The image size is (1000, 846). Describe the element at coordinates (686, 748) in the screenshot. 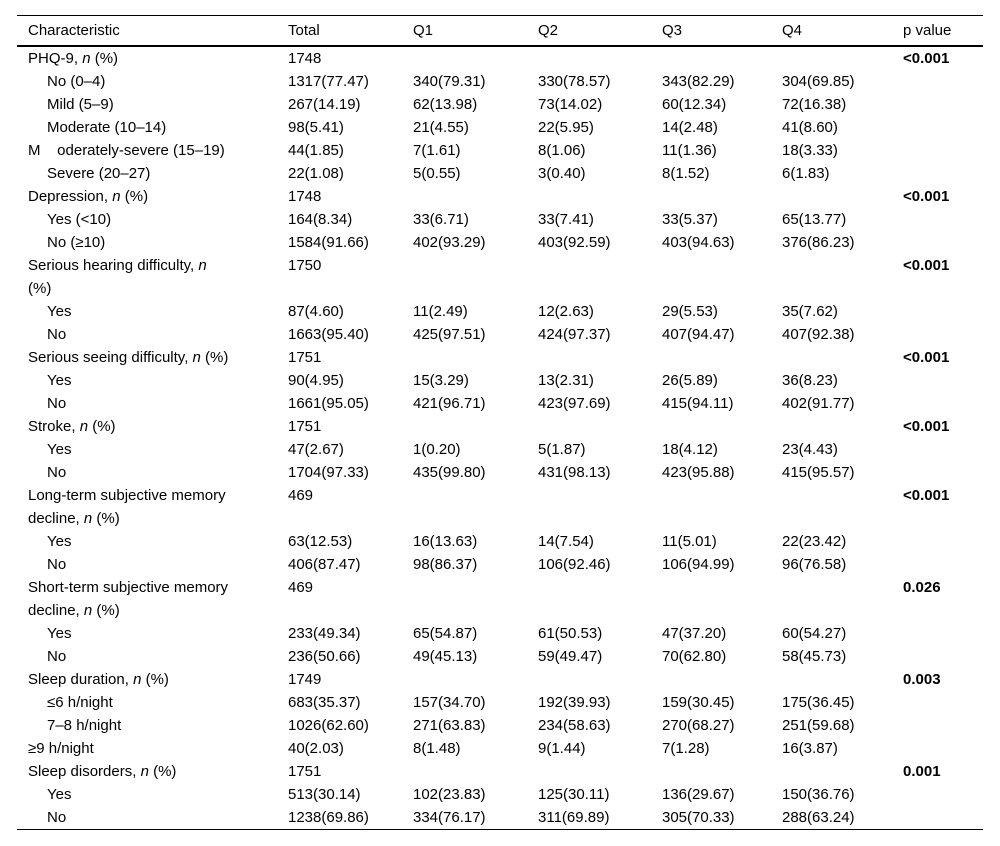

I see `cell-value: 7(1.28)` at that location.